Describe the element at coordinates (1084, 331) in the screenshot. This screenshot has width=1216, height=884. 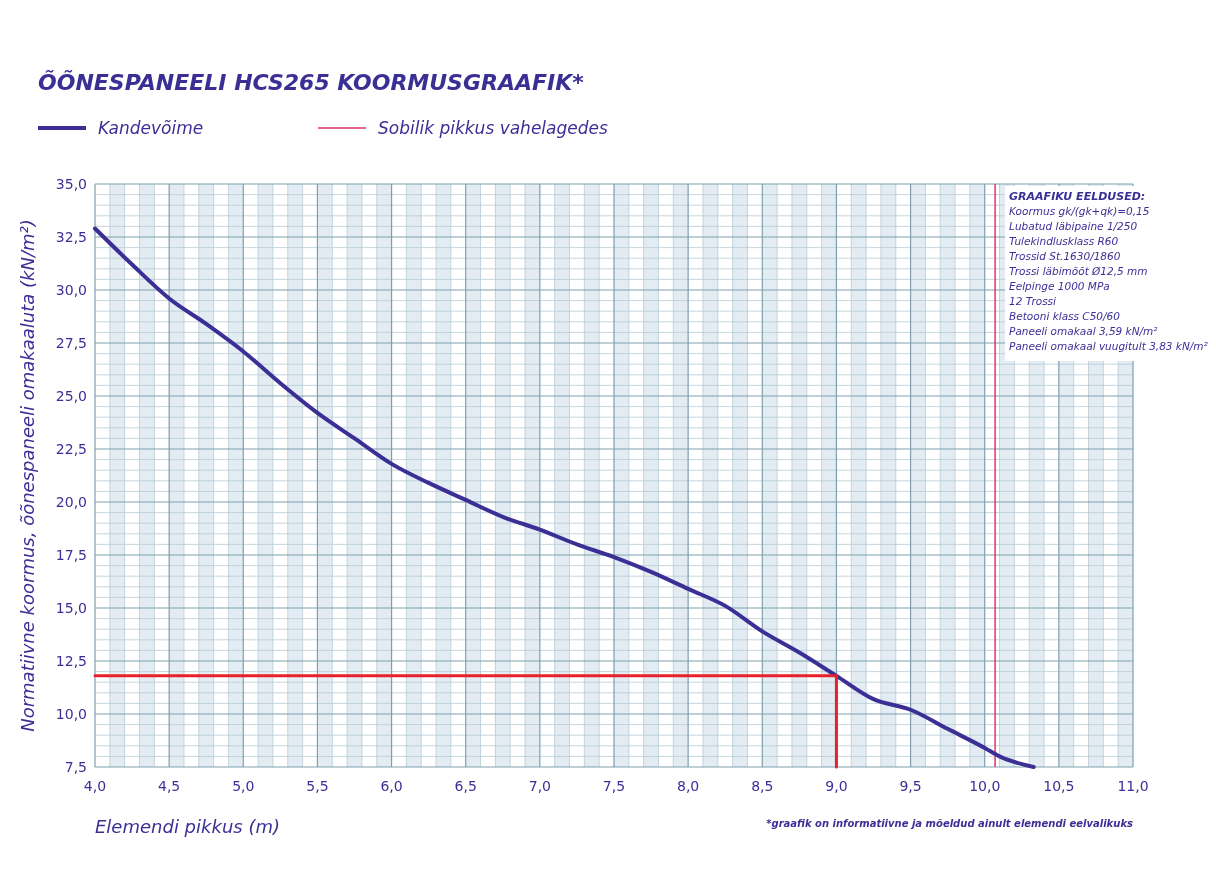
I see `annotation: Paneeli omakaal 3,59 kN/m²` at that location.